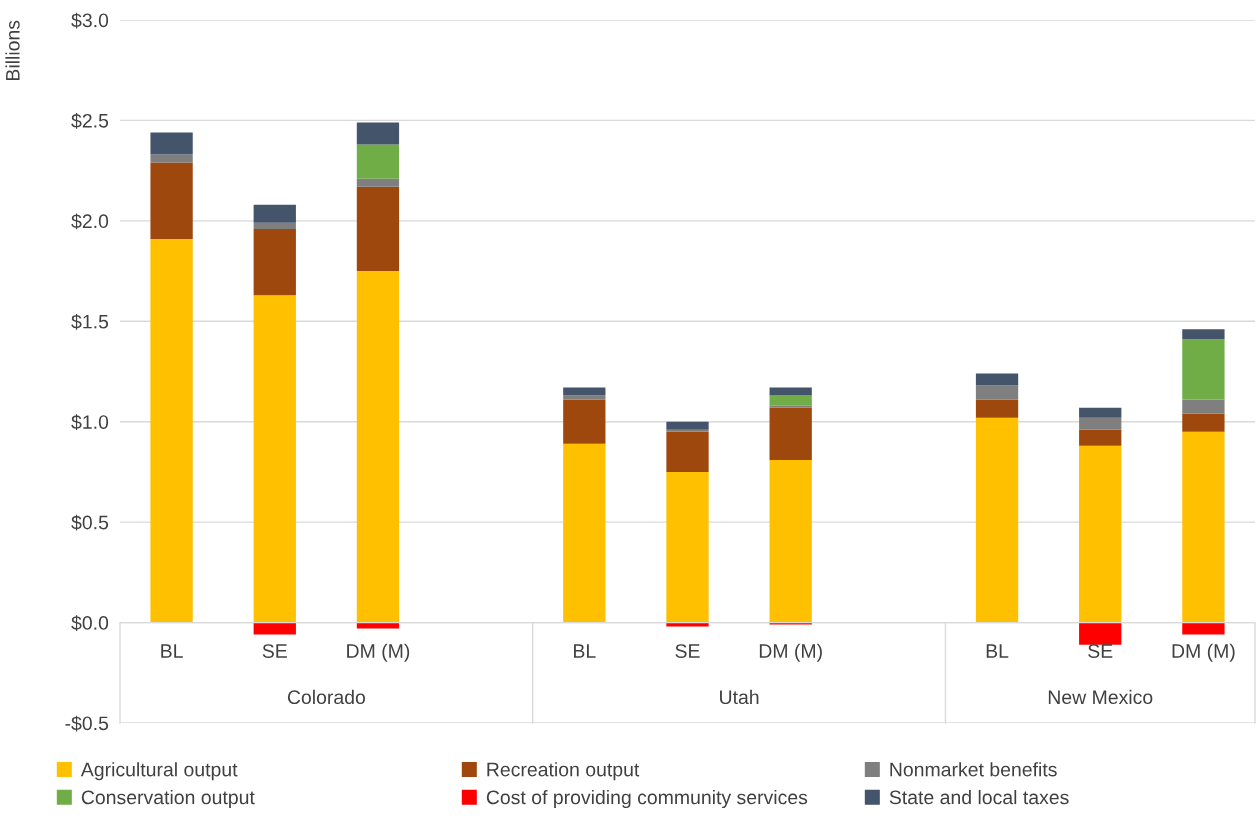 The height and width of the screenshot is (832, 1257). Describe the element at coordinates (979, 797) in the screenshot. I see `legend-label: State and local taxes` at that location.